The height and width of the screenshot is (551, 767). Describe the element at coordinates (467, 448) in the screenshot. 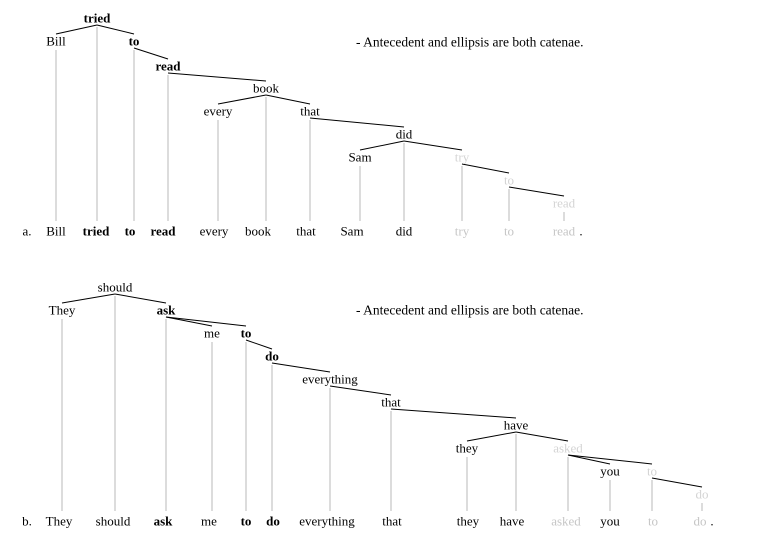

I see `tree-node-word: they` at that location.